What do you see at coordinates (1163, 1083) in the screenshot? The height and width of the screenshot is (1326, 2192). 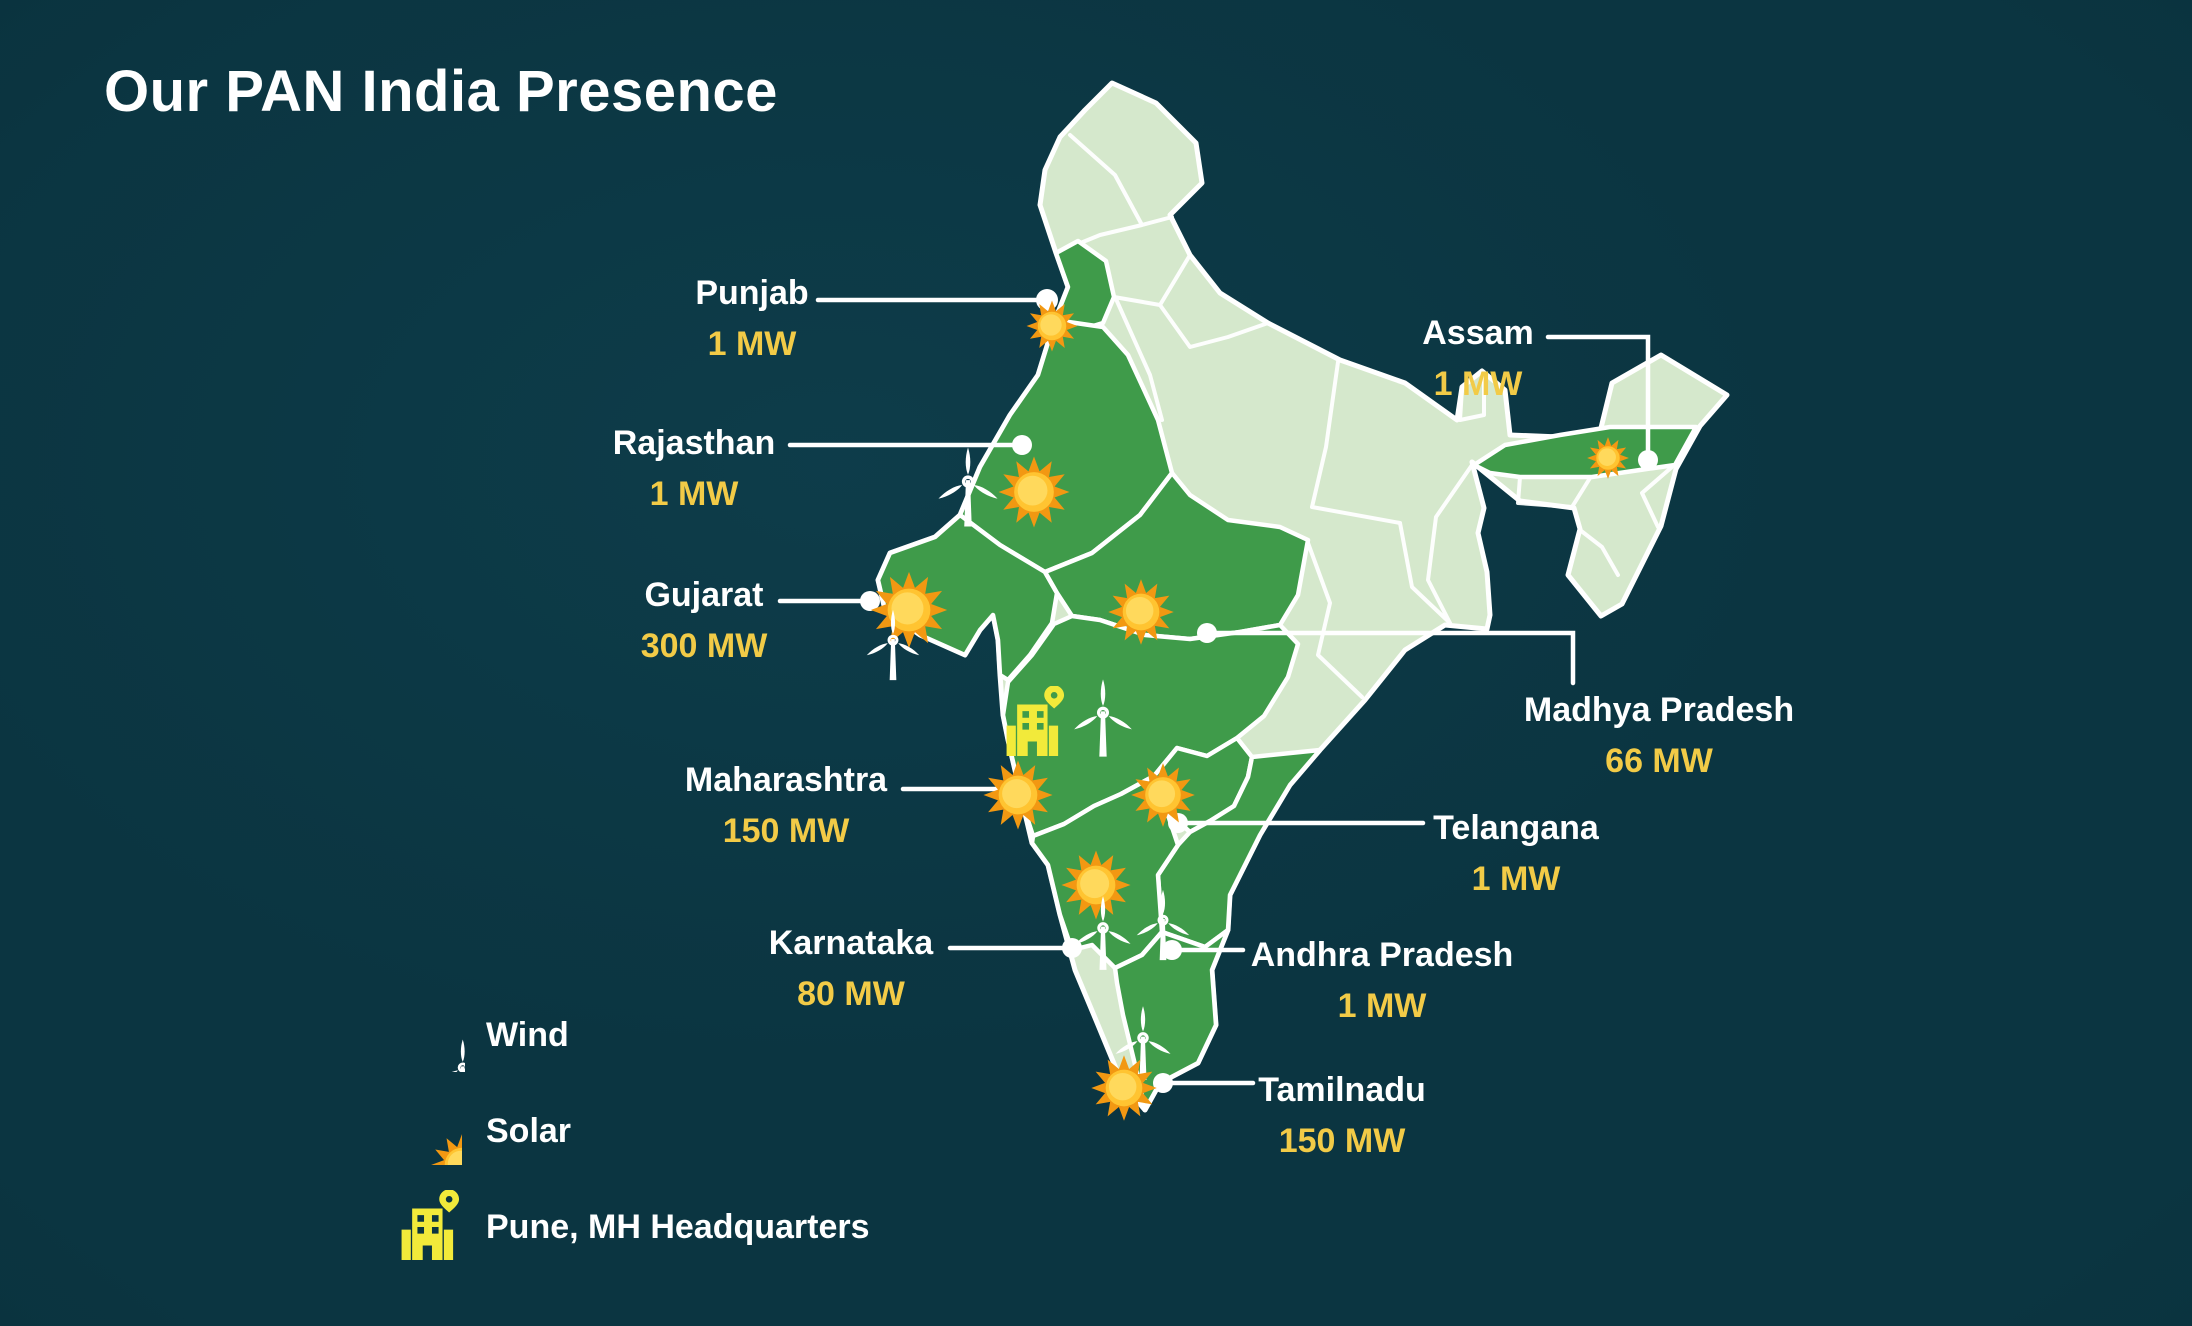 I see `leader-dot-tamilnadu` at bounding box center [1163, 1083].